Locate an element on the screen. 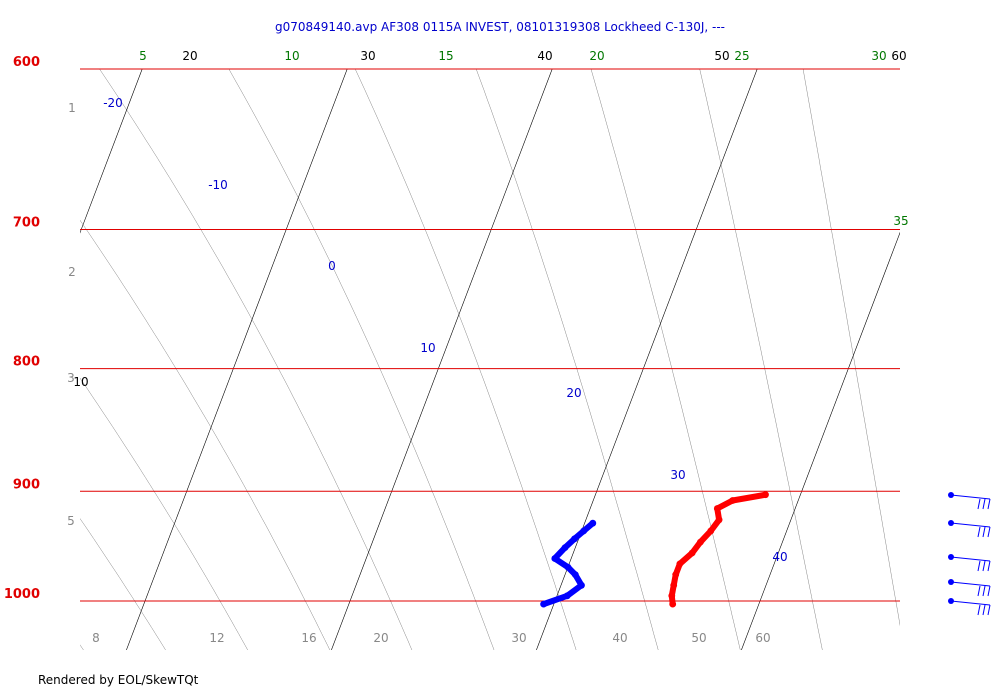  mixing-ratio-label: 10 is located at coordinates (291, 56).